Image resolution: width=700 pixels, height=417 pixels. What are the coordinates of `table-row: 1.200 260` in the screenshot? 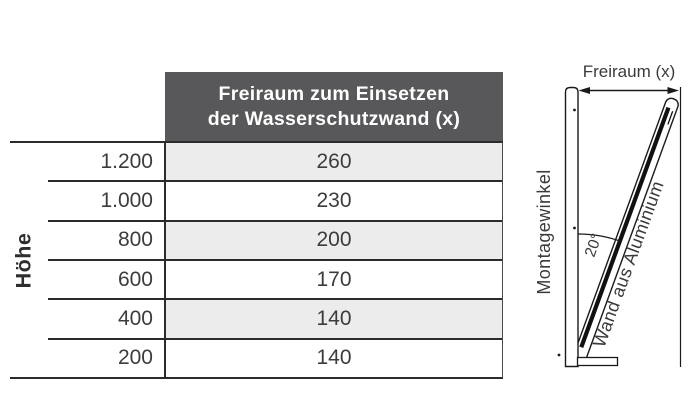 It's located at (256, 162).